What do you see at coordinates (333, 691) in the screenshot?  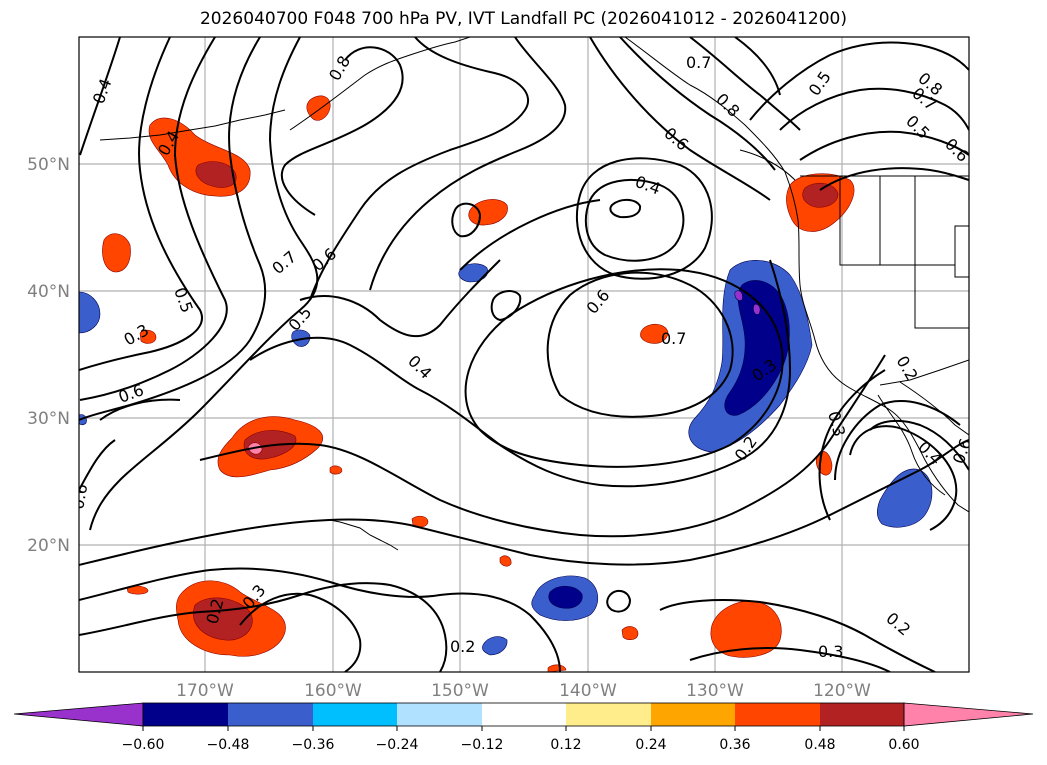 I see `lon-label-160w: 160°W` at bounding box center [333, 691].